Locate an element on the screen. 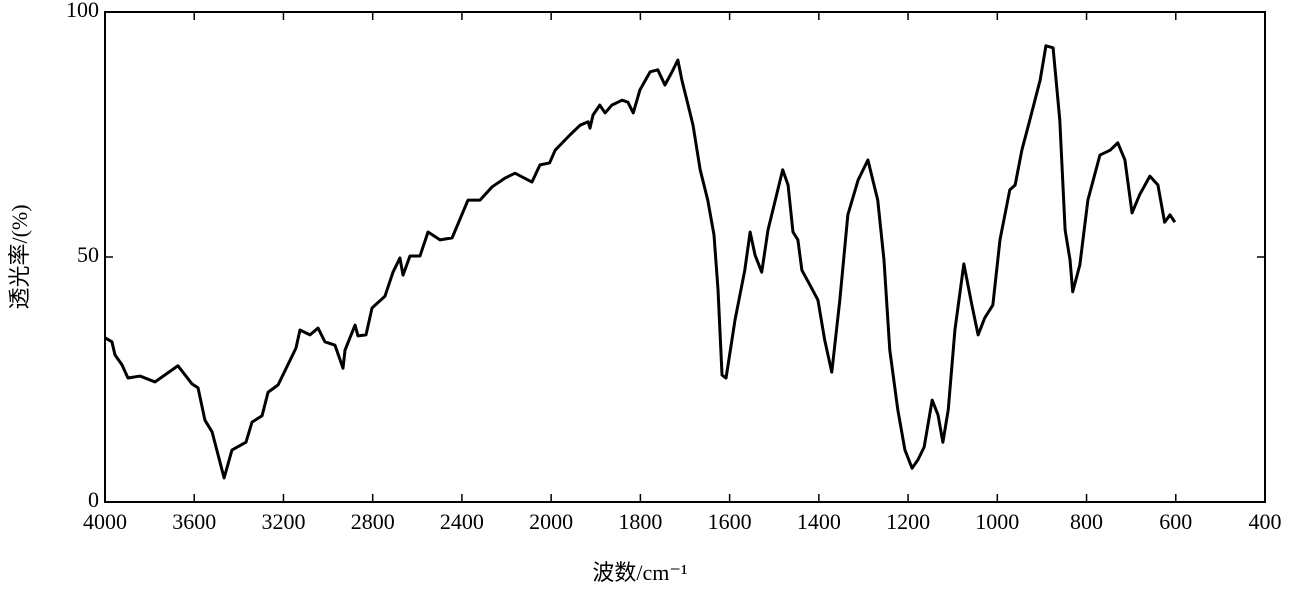  x-tick-label: 2400 is located at coordinates (462, 521).